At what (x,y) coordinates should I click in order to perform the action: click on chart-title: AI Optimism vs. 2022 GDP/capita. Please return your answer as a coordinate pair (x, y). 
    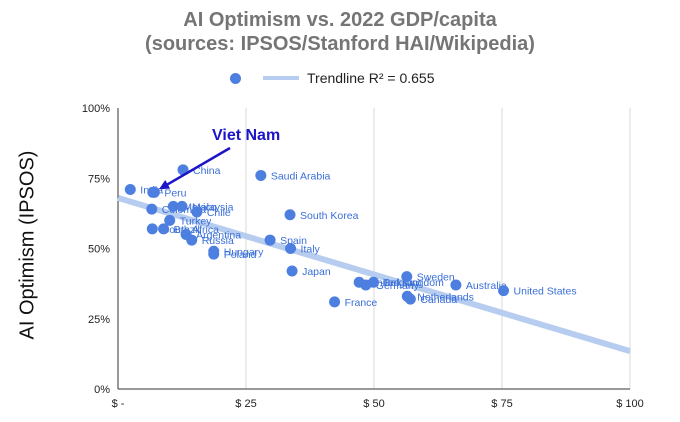
    Looking at the image, I should click on (340, 20).